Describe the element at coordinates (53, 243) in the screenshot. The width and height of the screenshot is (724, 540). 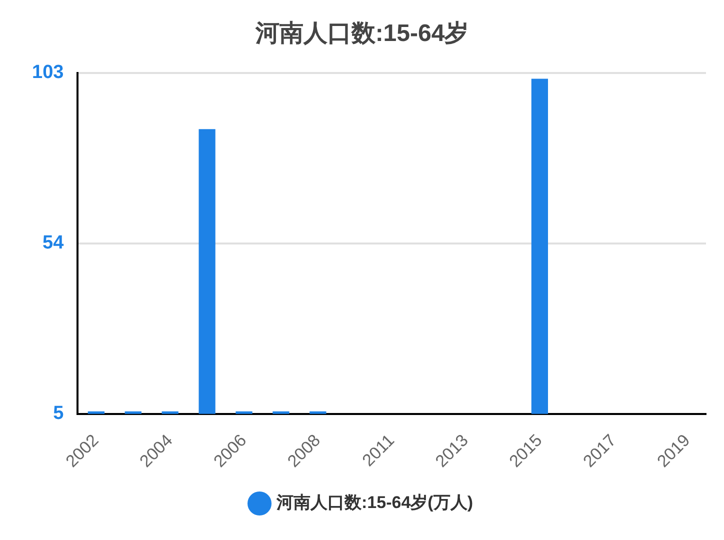
I see `y-tick-label: 54` at that location.